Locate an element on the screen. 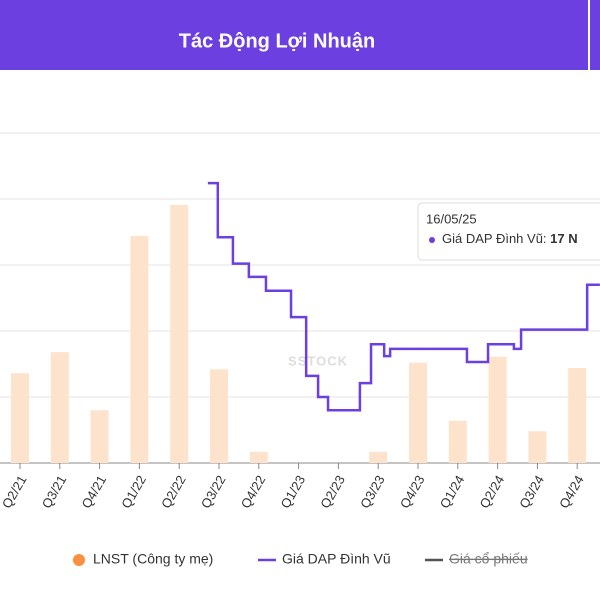 This screenshot has width=600, height=600. x-tick-label: Q1/24 is located at coordinates (452, 492).